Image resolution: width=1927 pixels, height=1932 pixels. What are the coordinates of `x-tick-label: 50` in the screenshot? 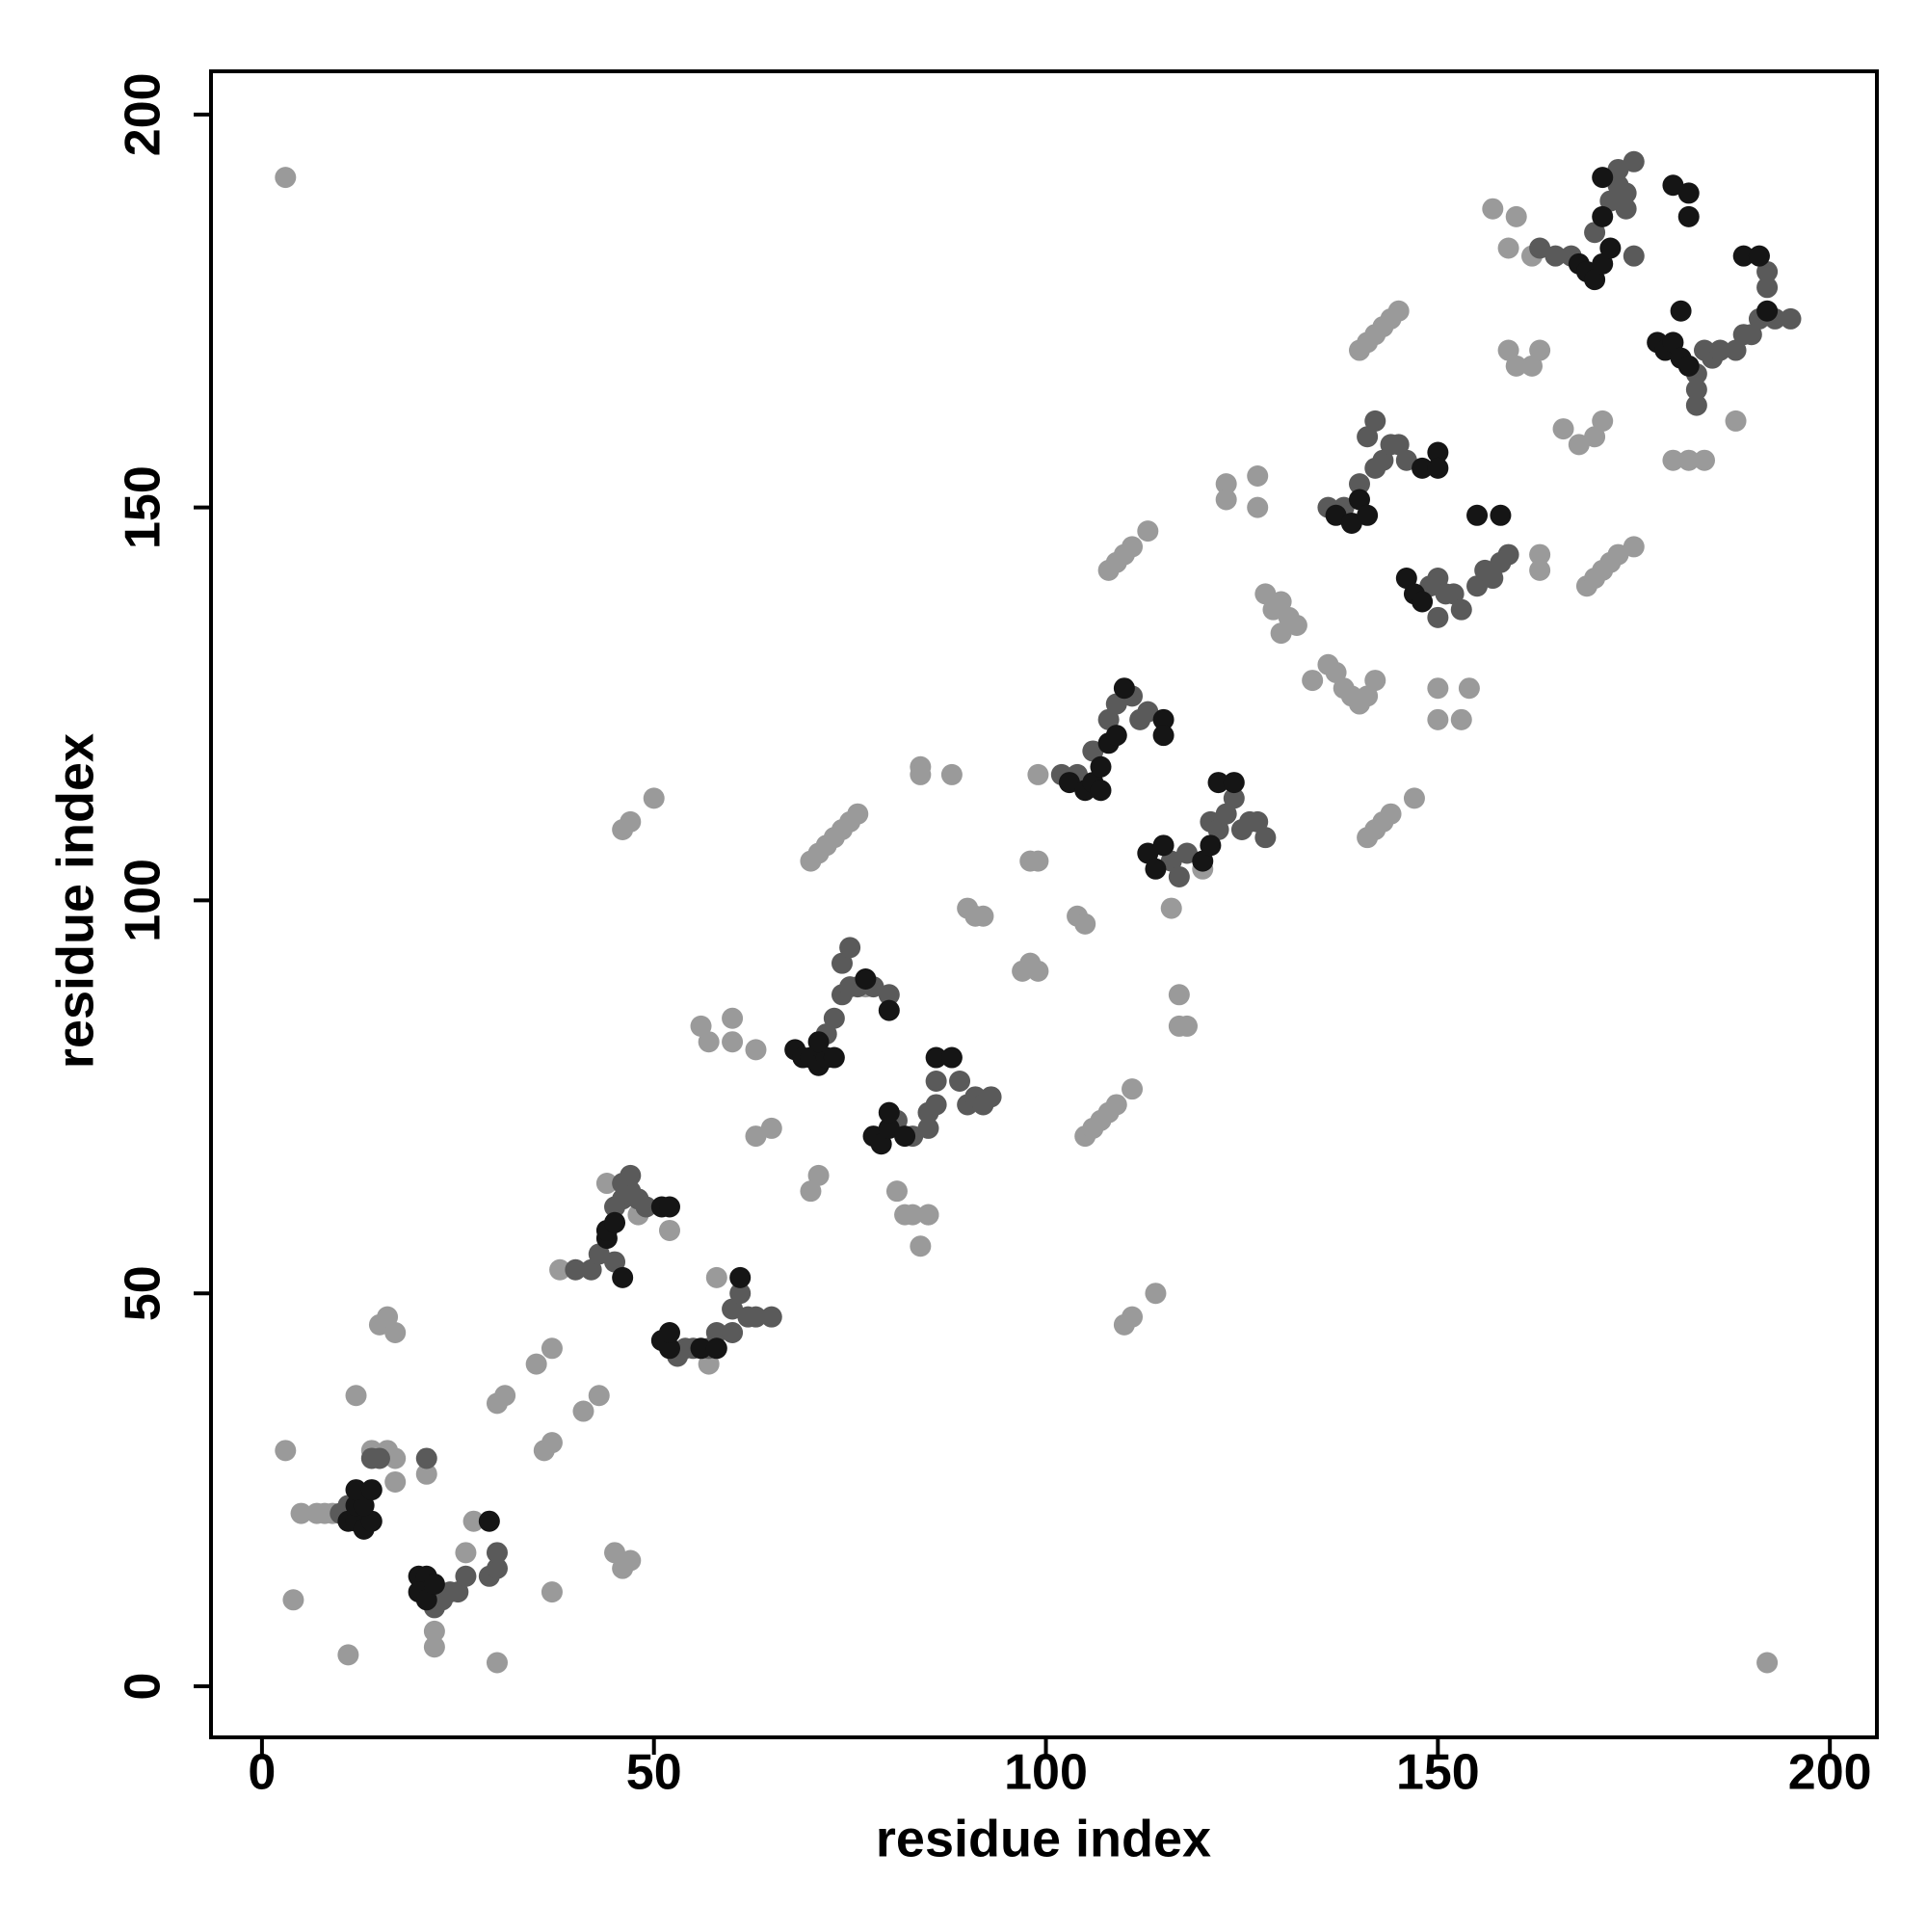 It's located at (654, 1773).